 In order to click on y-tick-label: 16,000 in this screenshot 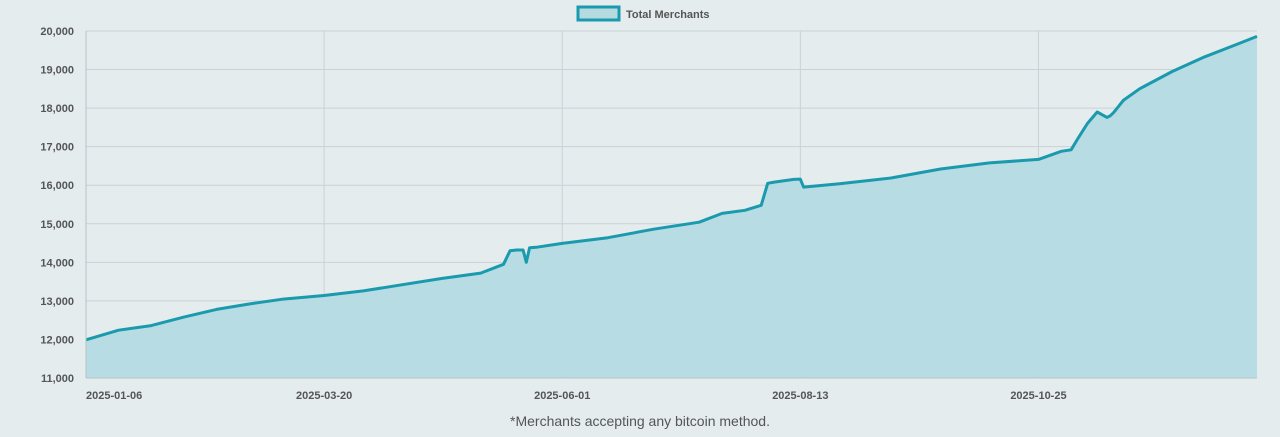, I will do `click(57, 186)`.